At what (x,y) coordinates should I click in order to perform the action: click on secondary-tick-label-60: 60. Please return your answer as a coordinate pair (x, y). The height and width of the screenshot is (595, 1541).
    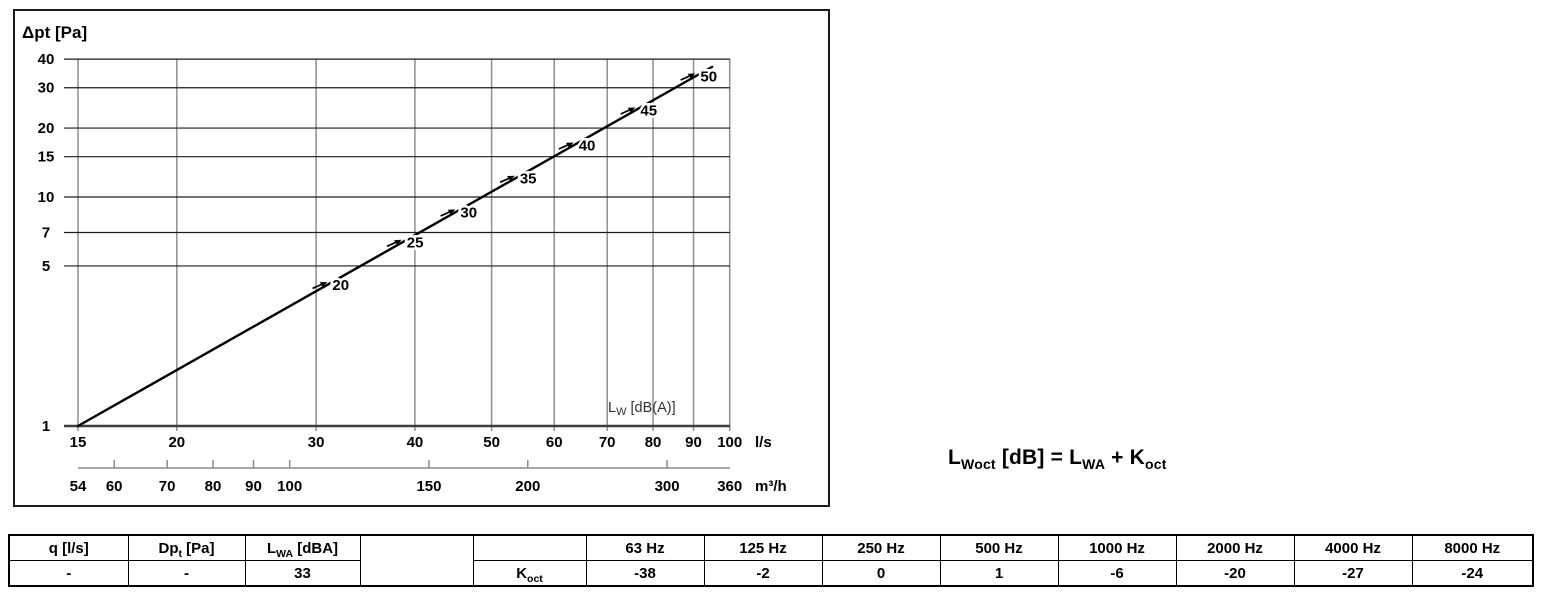
    Looking at the image, I should click on (114, 486).